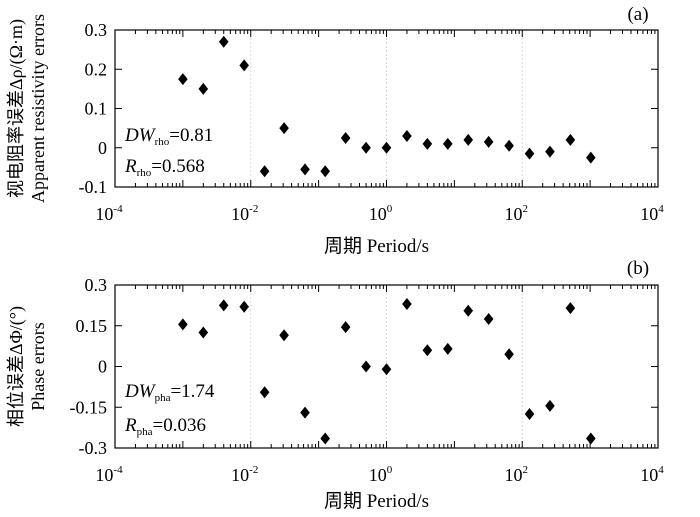 Image resolution: width=700 pixels, height=517 pixels. I want to click on stat-text: DWpha=1.74, so click(169, 392).